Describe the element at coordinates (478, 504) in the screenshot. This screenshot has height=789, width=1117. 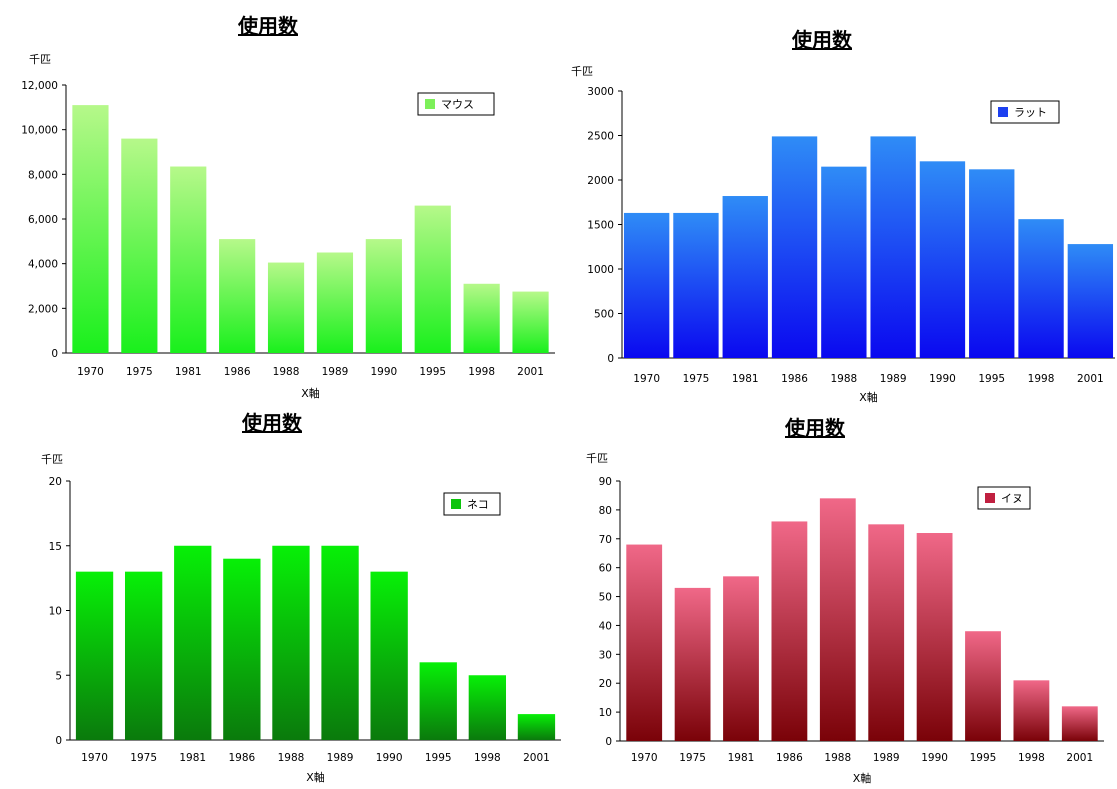
I see `legend-label: ネコ` at that location.